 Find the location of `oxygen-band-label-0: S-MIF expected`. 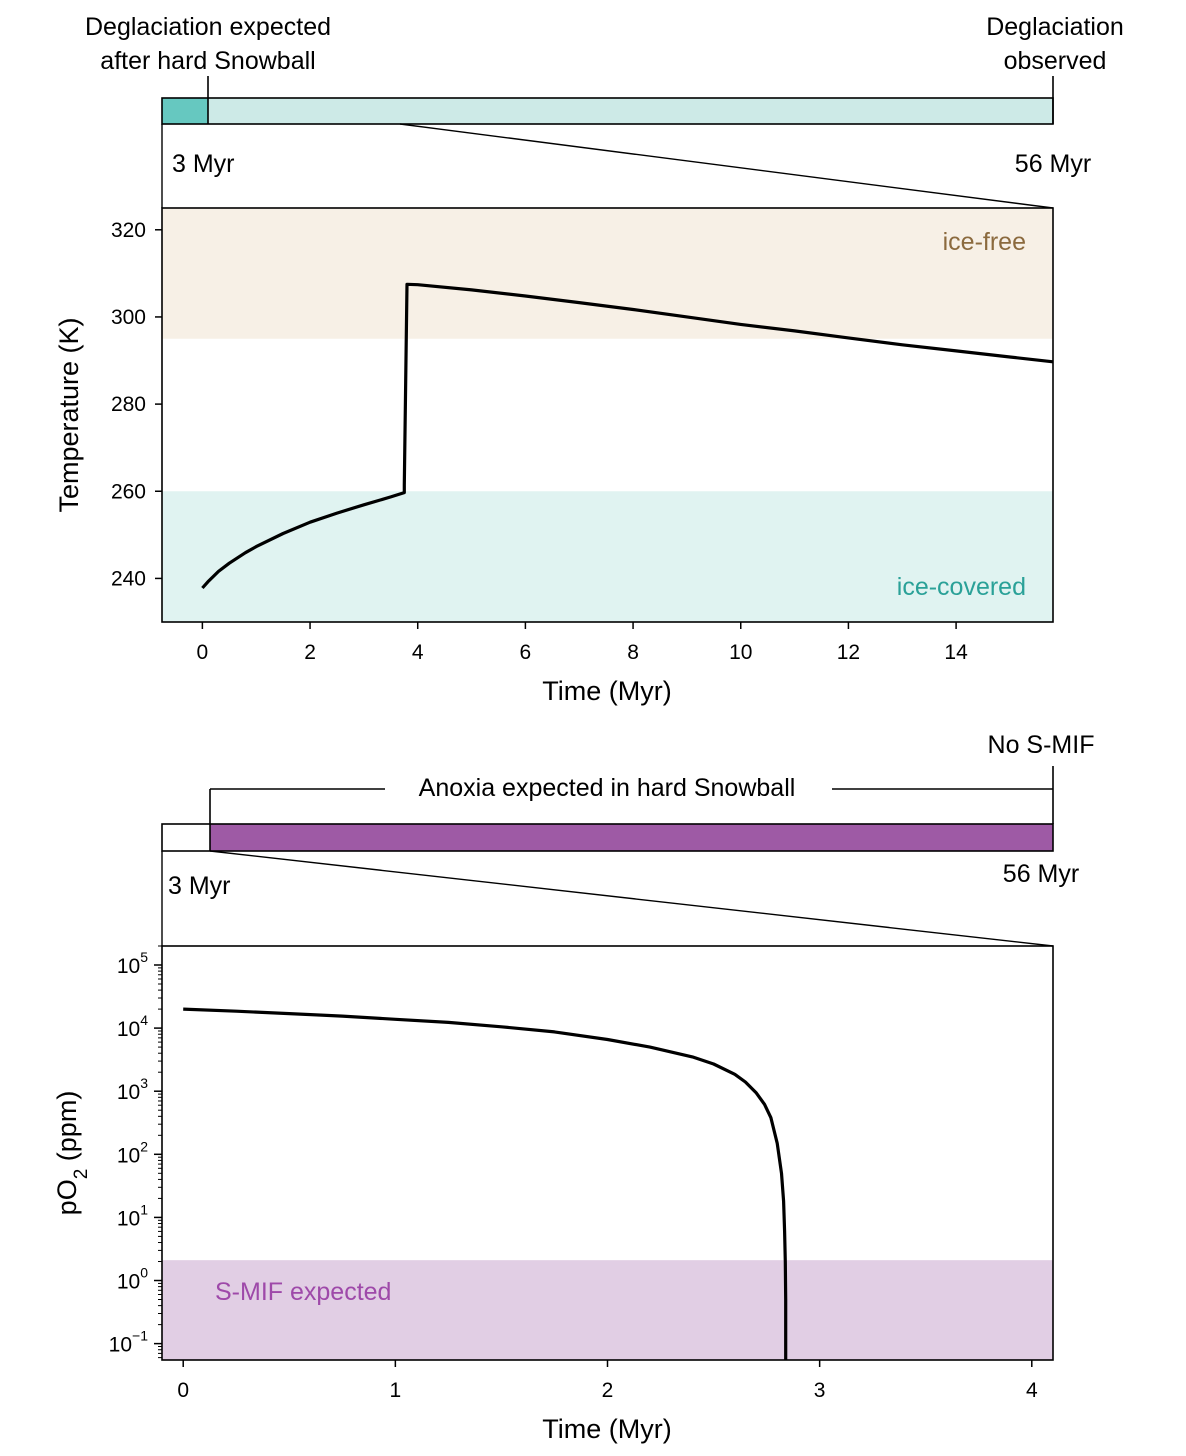

oxygen-band-label-0: S-MIF expected is located at coordinates (303, 1292).